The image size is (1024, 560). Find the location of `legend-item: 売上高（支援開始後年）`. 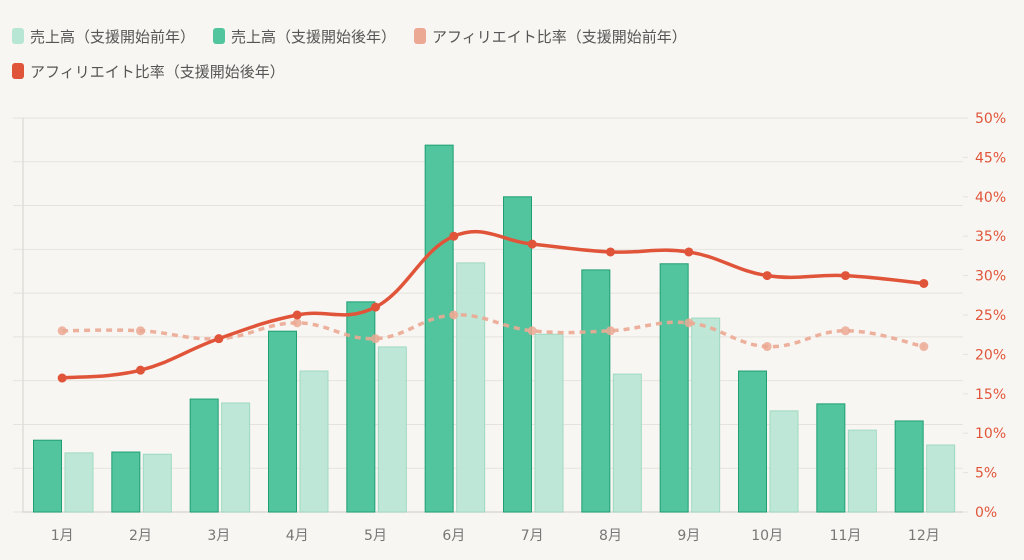

legend-item: 売上高（支援開始後年） is located at coordinates (304, 36).